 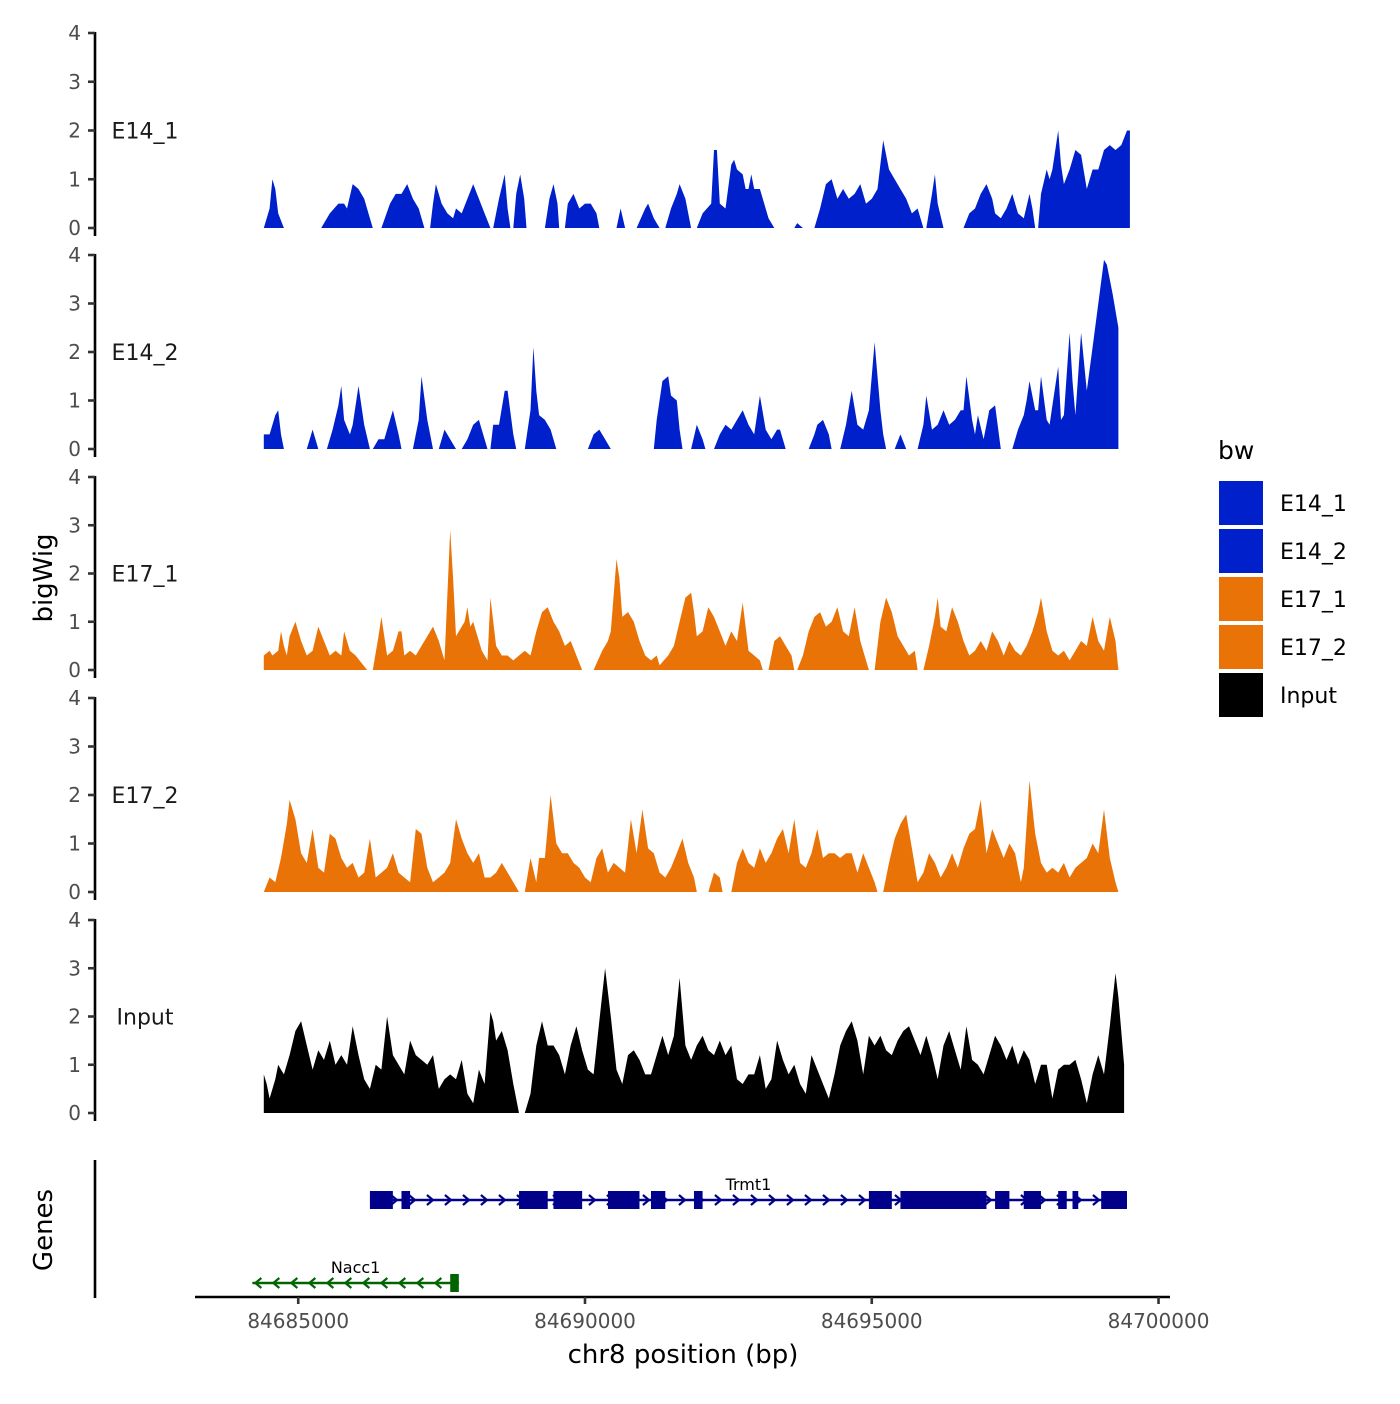 What do you see at coordinates (1313, 552) in the screenshot?
I see `legend-label: E14_2` at bounding box center [1313, 552].